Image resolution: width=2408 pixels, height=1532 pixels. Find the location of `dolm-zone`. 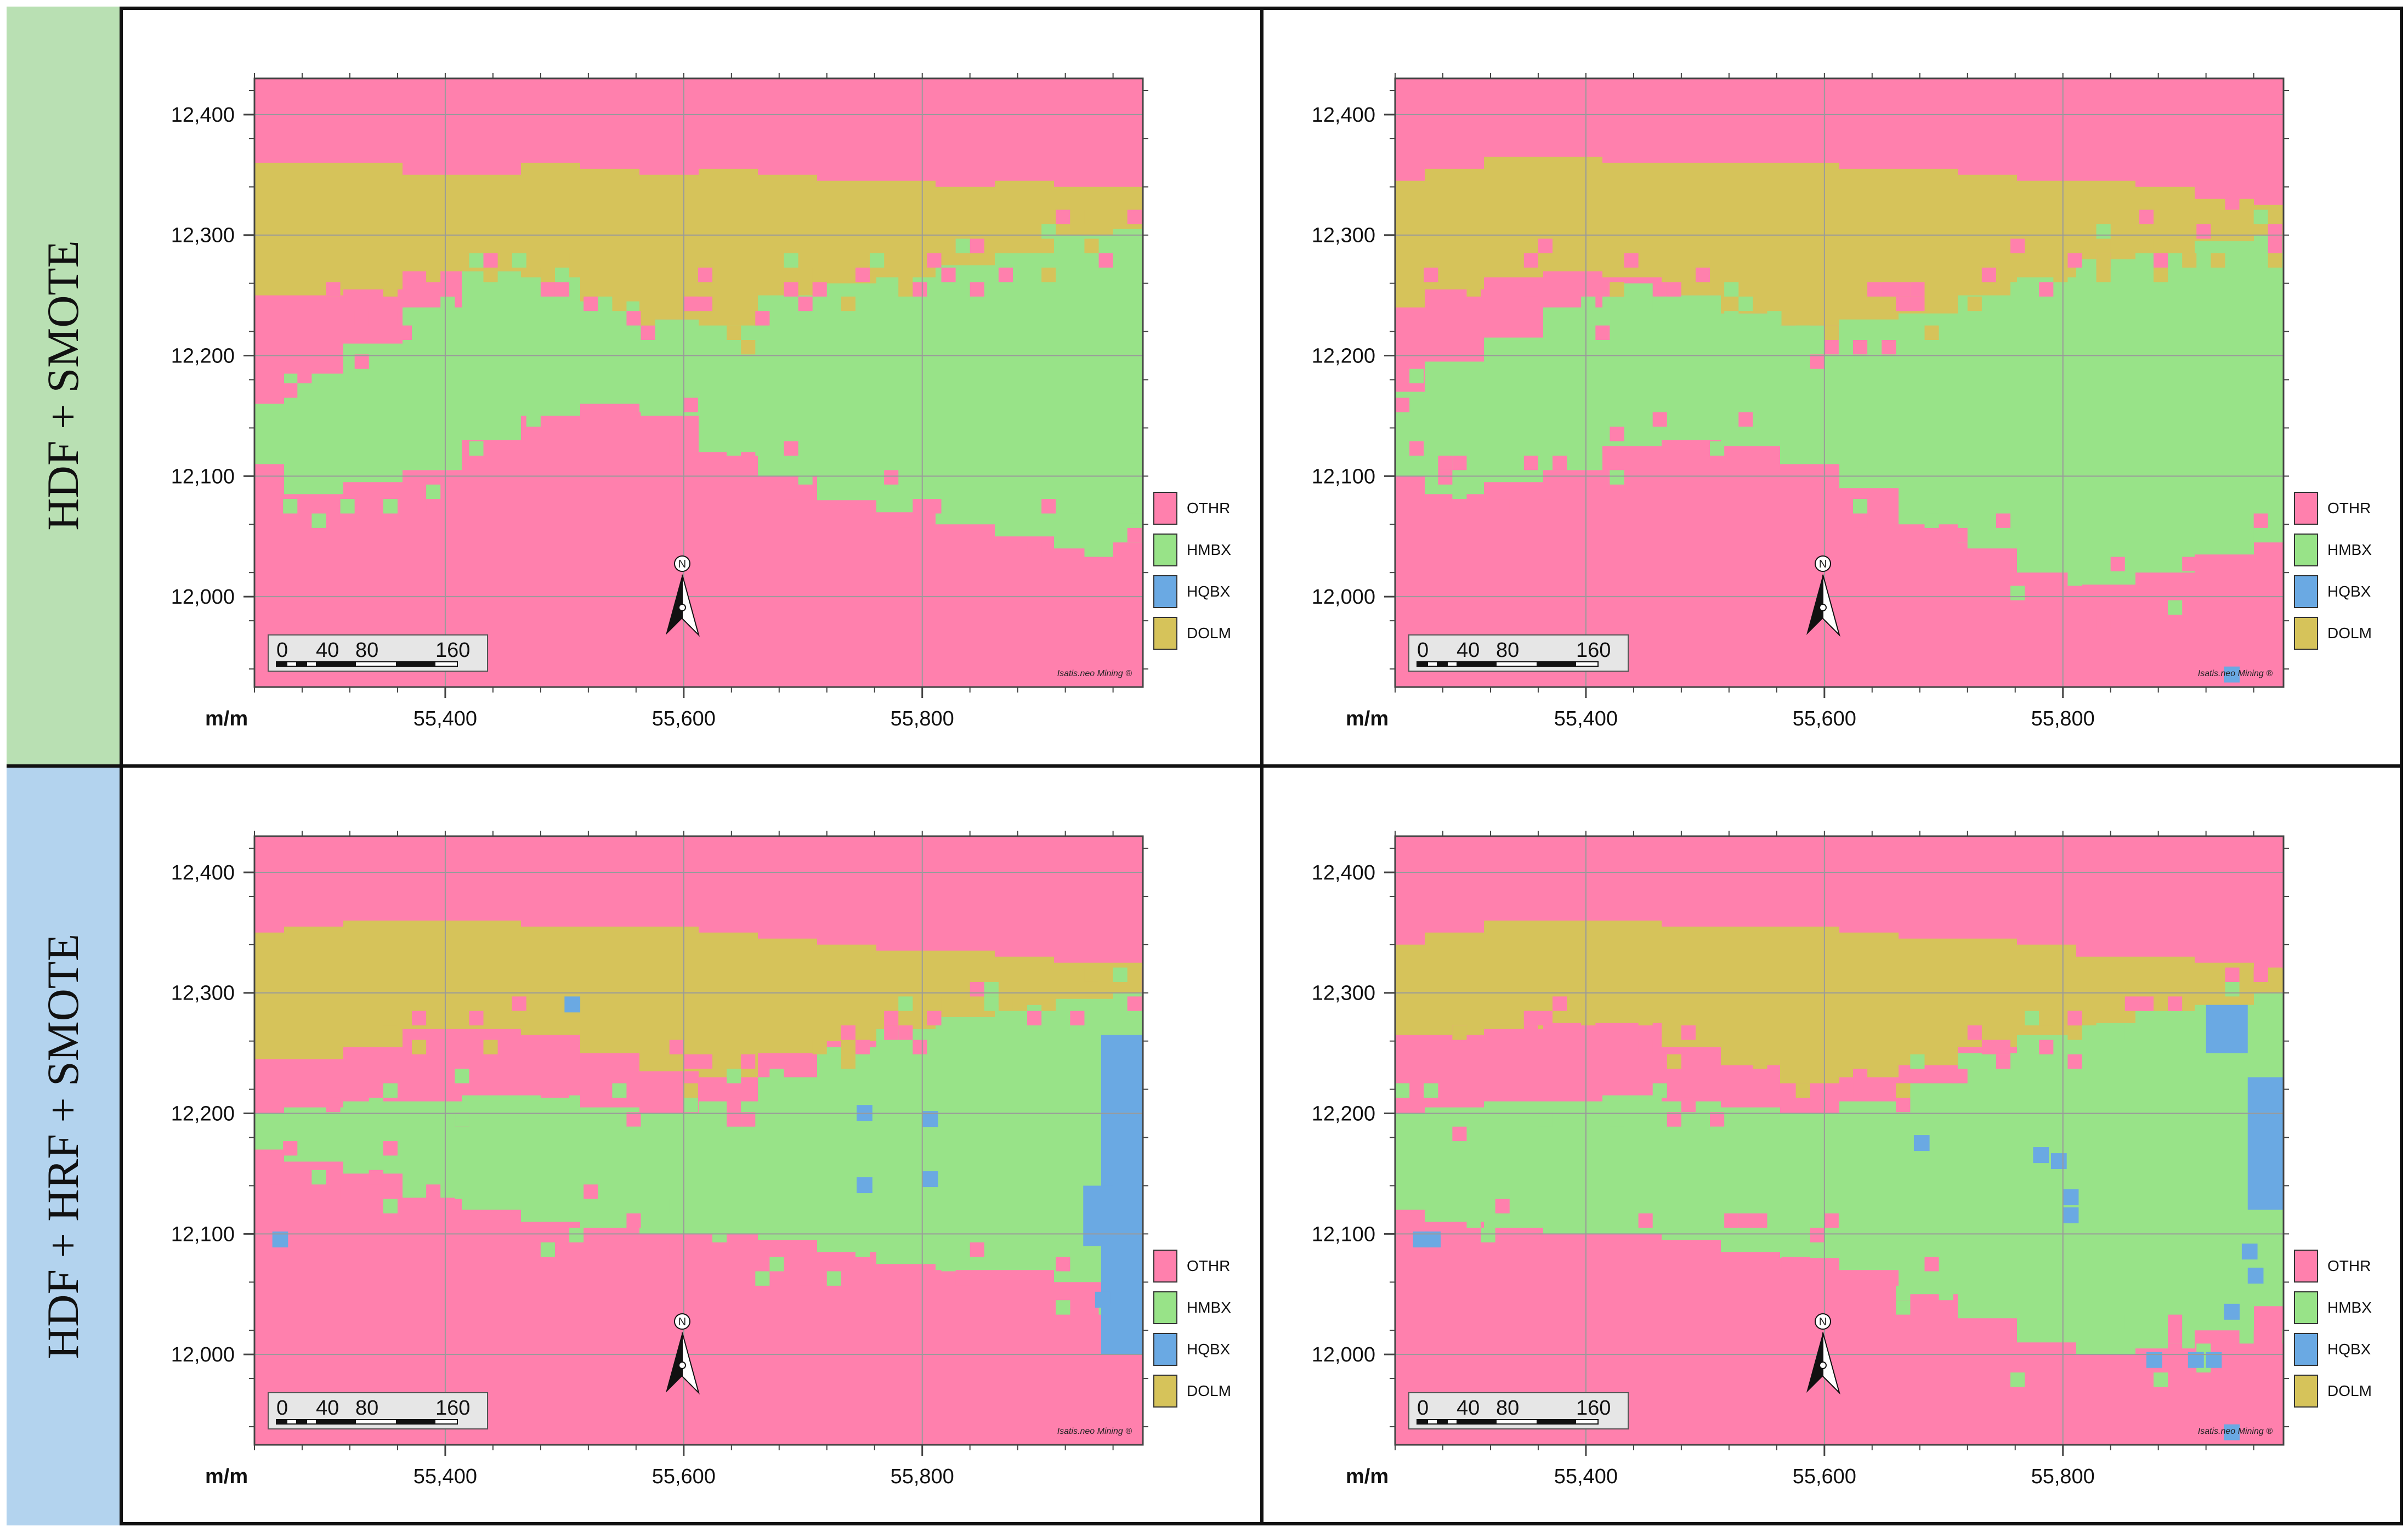

dolm-zone is located at coordinates (1839, 1002).